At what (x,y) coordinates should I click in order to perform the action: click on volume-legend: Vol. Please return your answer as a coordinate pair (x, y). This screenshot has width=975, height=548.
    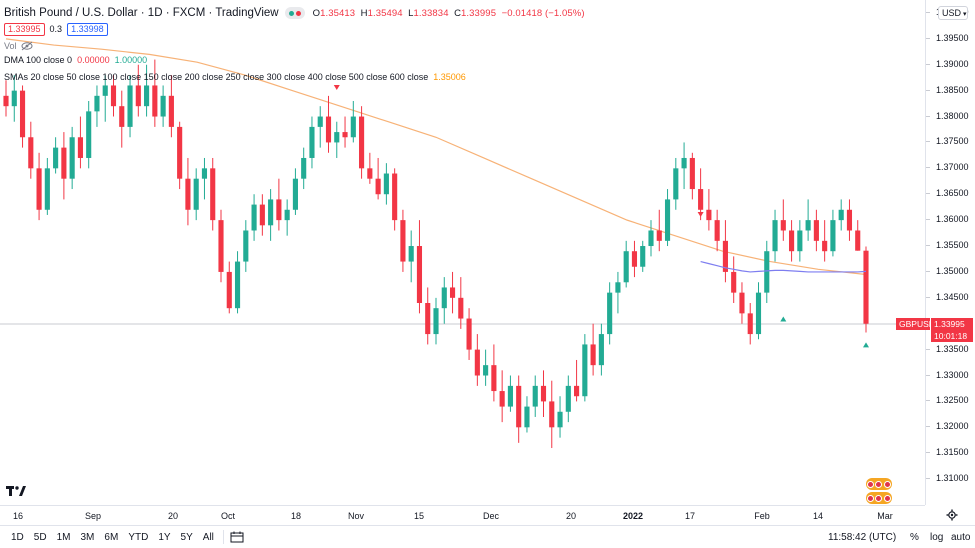
    Looking at the image, I should click on (18, 46).